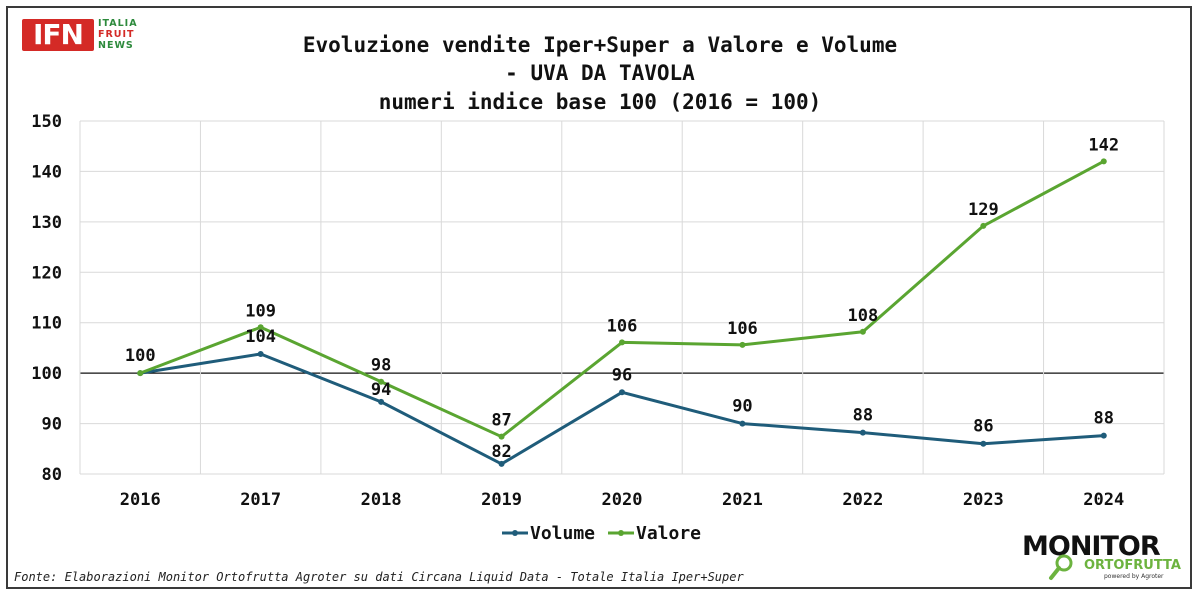 The width and height of the screenshot is (1200, 597). Describe the element at coordinates (58, 35) in the screenshot. I see `ifn-logo-mark: IFN` at that location.